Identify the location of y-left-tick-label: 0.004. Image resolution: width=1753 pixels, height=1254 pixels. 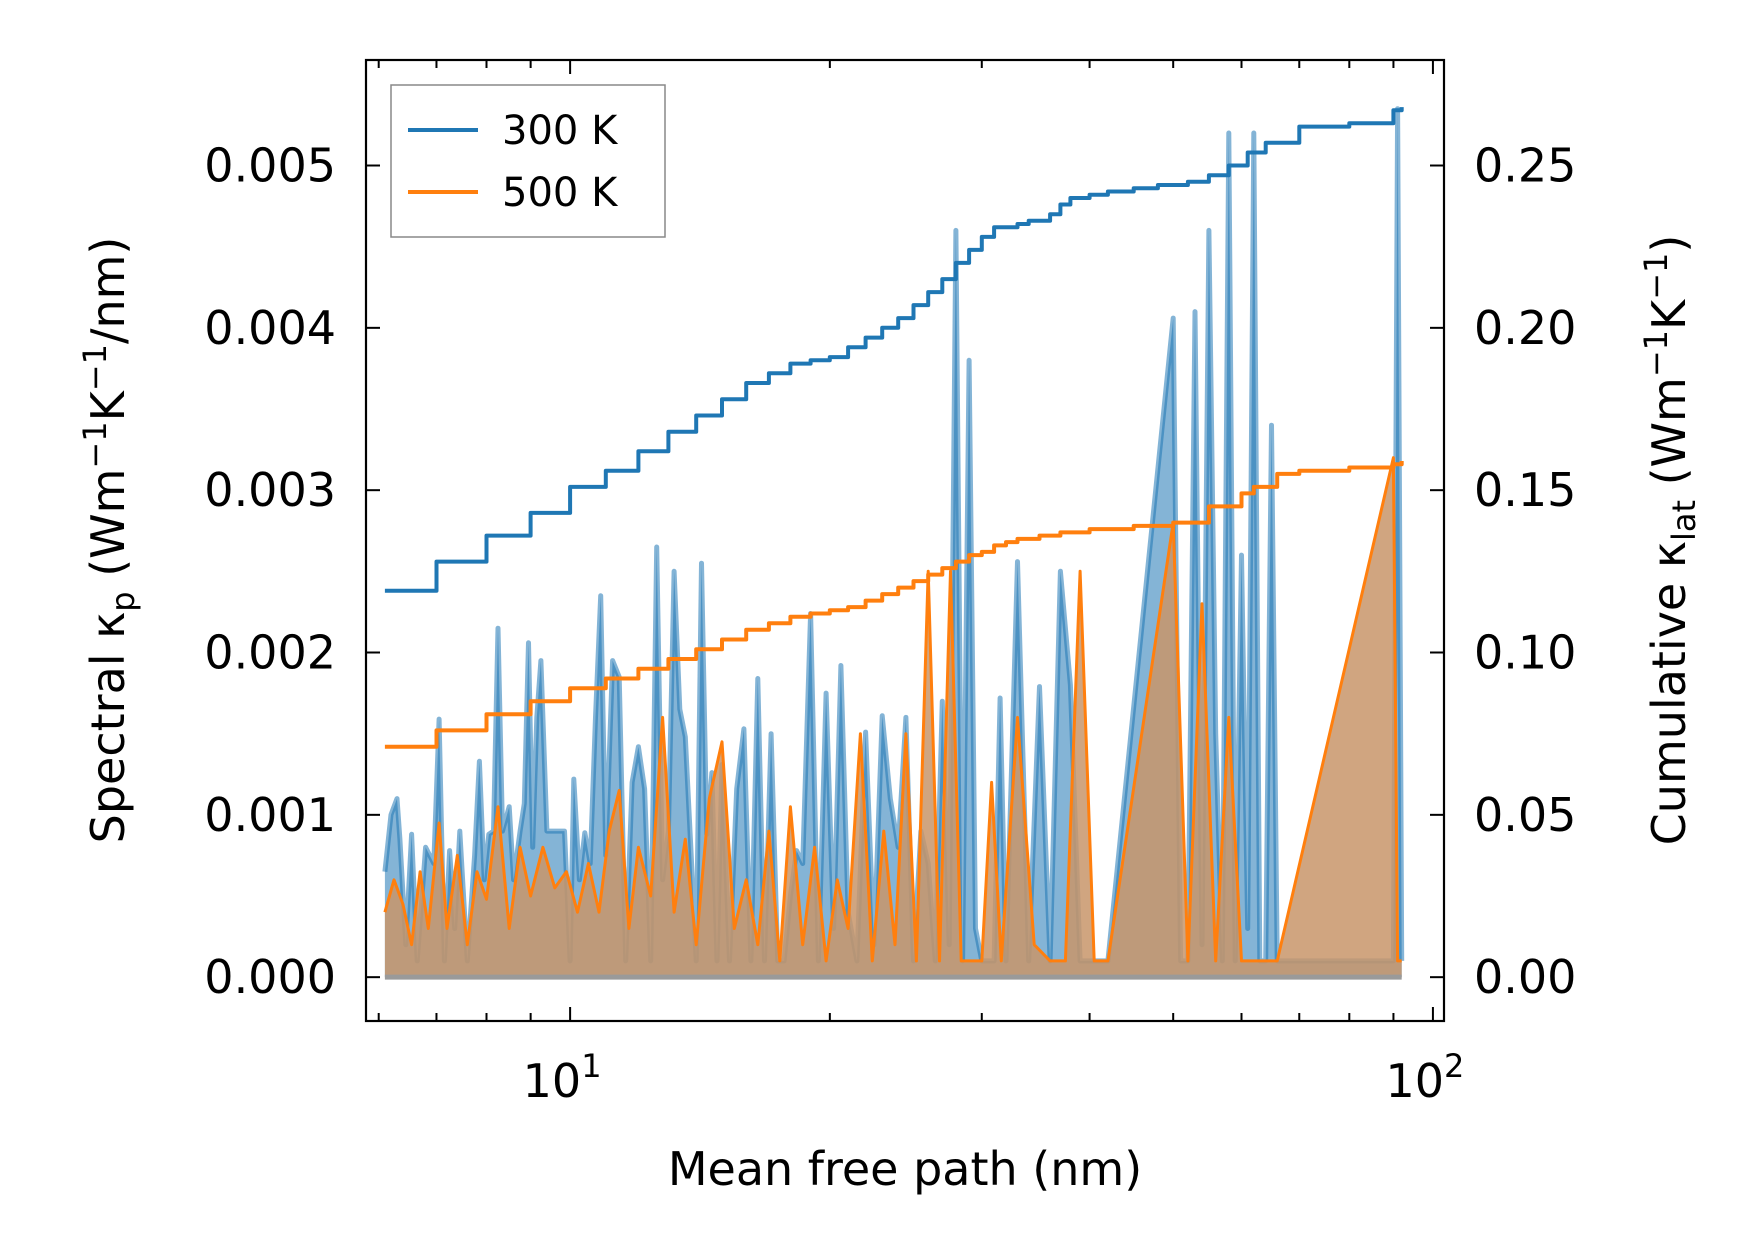
(270, 328).